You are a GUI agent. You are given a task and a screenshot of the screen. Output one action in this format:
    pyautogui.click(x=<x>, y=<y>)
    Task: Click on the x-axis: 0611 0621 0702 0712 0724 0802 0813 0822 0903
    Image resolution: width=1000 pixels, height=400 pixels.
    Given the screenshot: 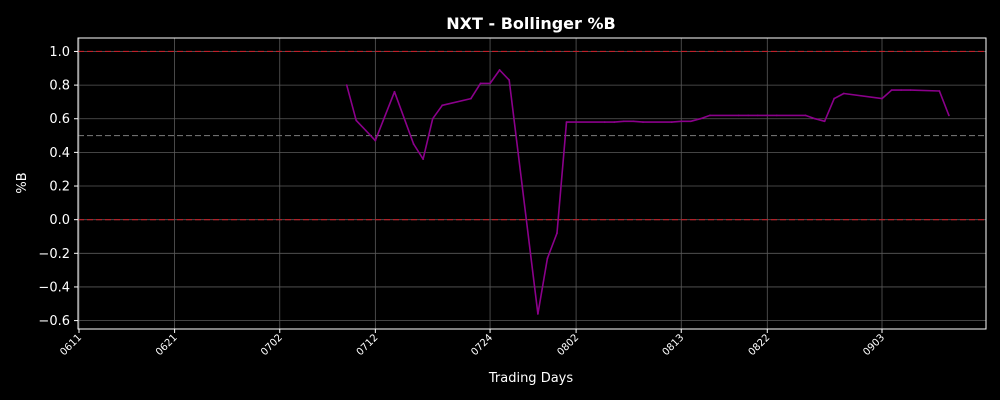 What is the action you would take?
    pyautogui.click(x=472, y=343)
    